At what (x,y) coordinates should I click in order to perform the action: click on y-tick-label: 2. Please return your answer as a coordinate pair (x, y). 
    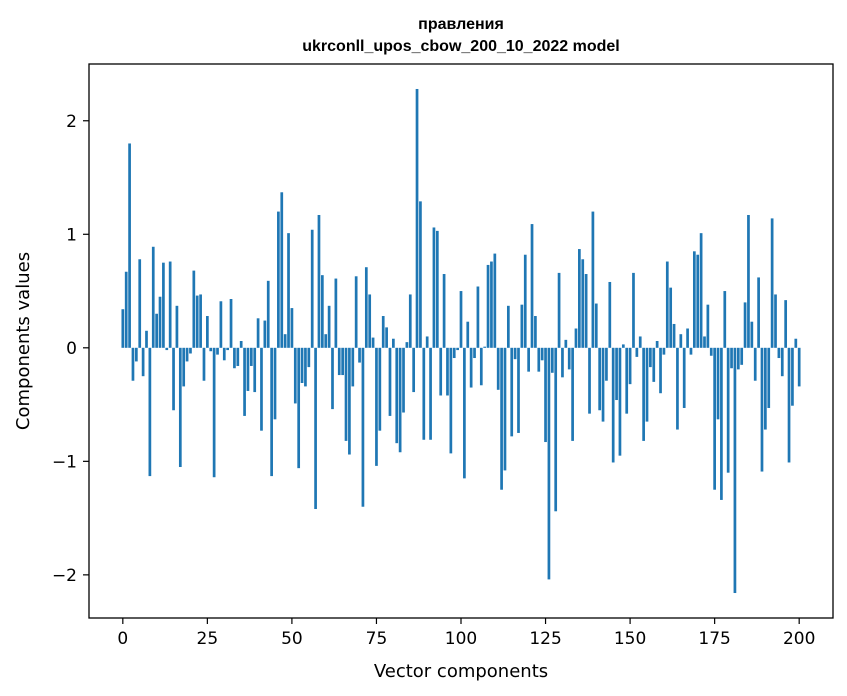
    Looking at the image, I should click on (71, 122).